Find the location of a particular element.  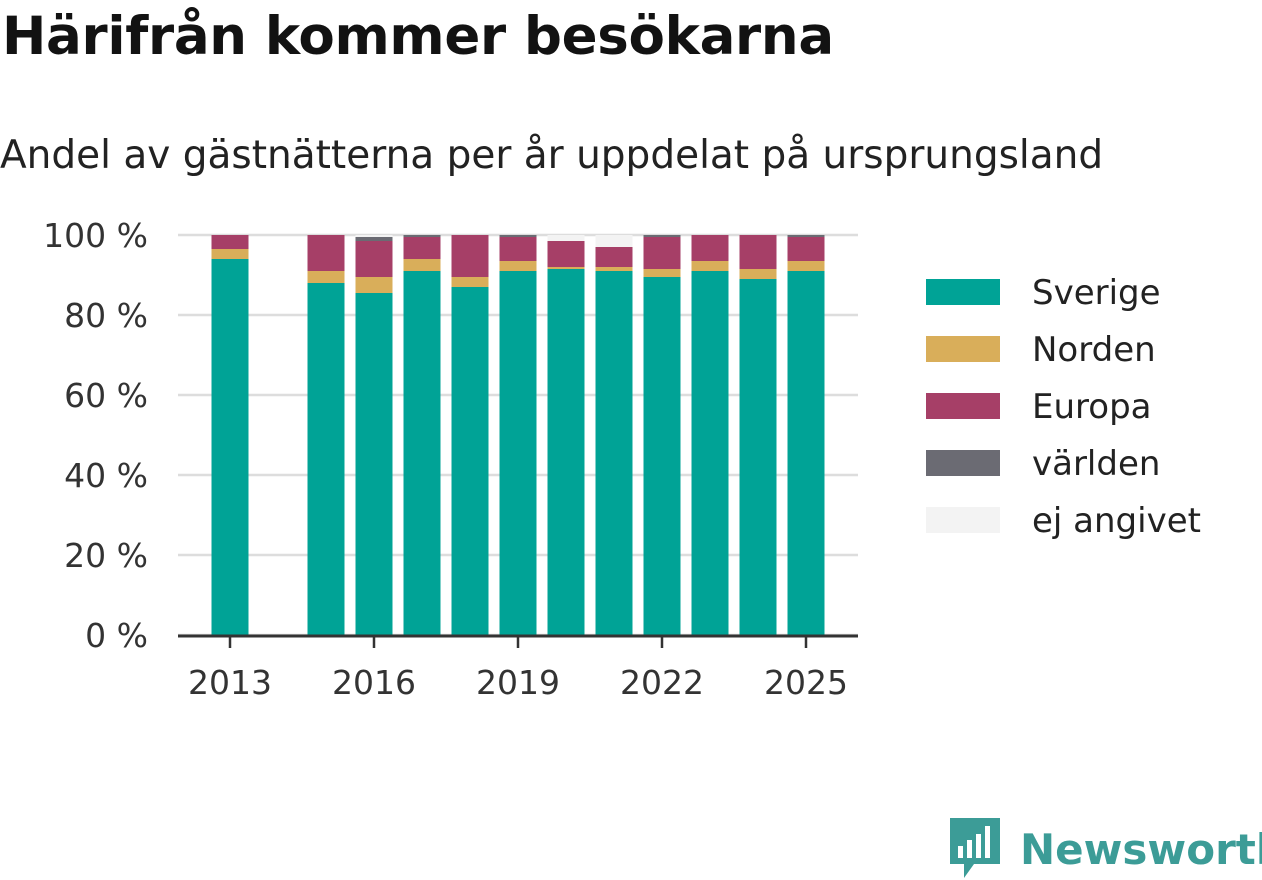

bar-segment-Sverige-2018 is located at coordinates (470, 461).